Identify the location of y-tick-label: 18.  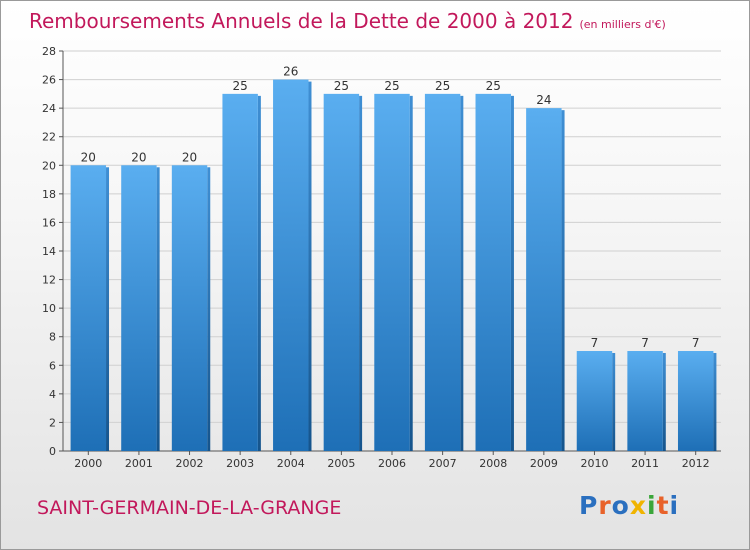
(49, 194).